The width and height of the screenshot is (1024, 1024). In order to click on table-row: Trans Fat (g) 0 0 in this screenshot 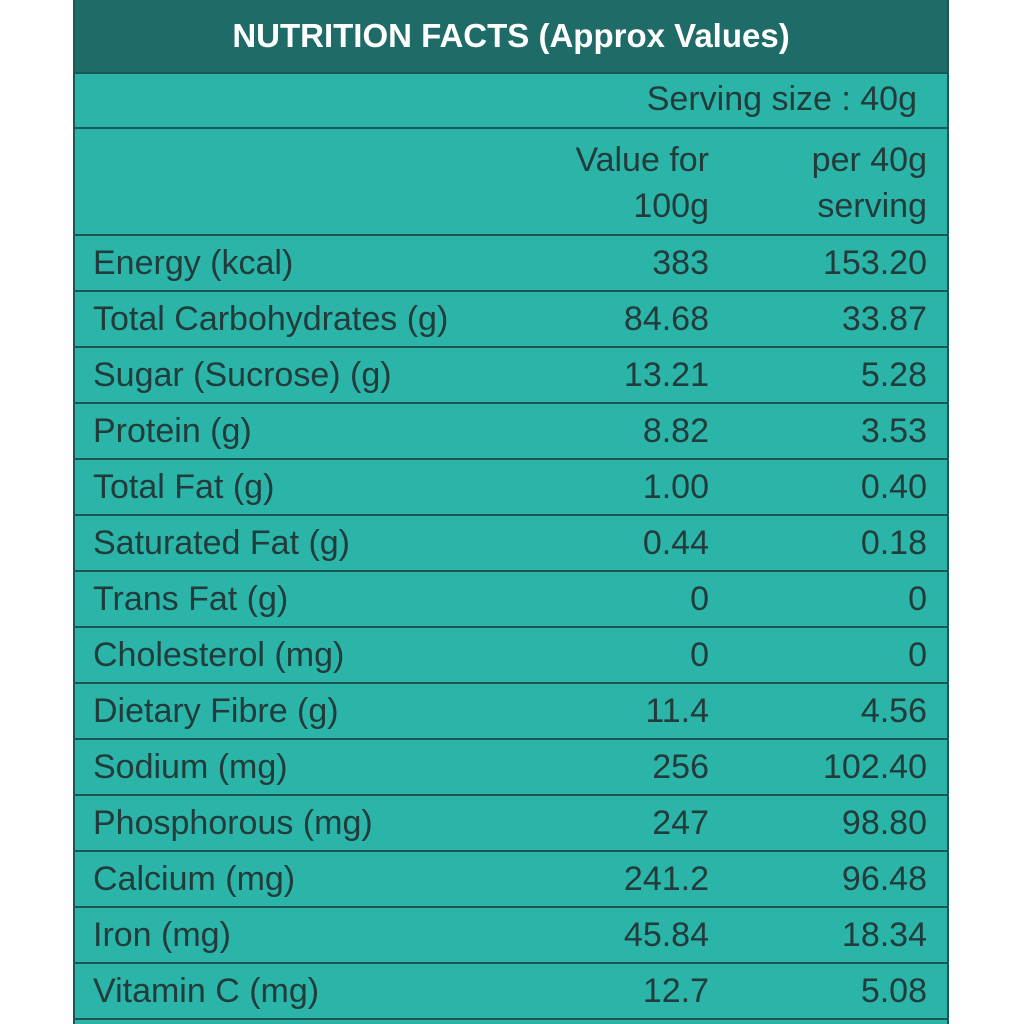, I will do `click(511, 600)`.